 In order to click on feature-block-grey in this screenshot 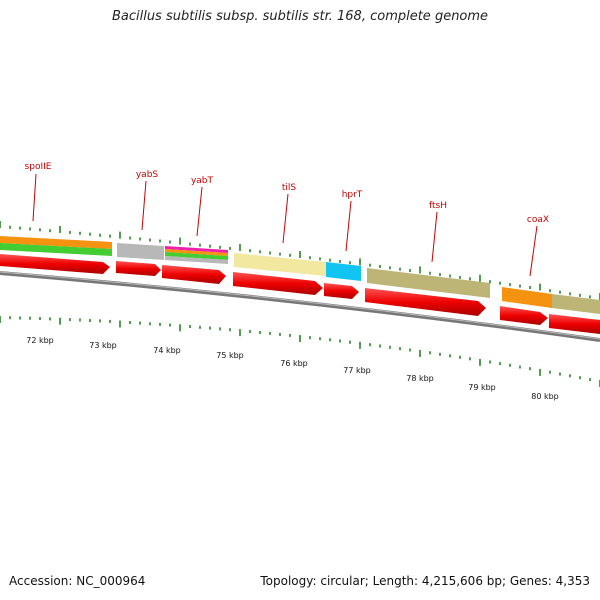, I will do `click(140, 251)`.